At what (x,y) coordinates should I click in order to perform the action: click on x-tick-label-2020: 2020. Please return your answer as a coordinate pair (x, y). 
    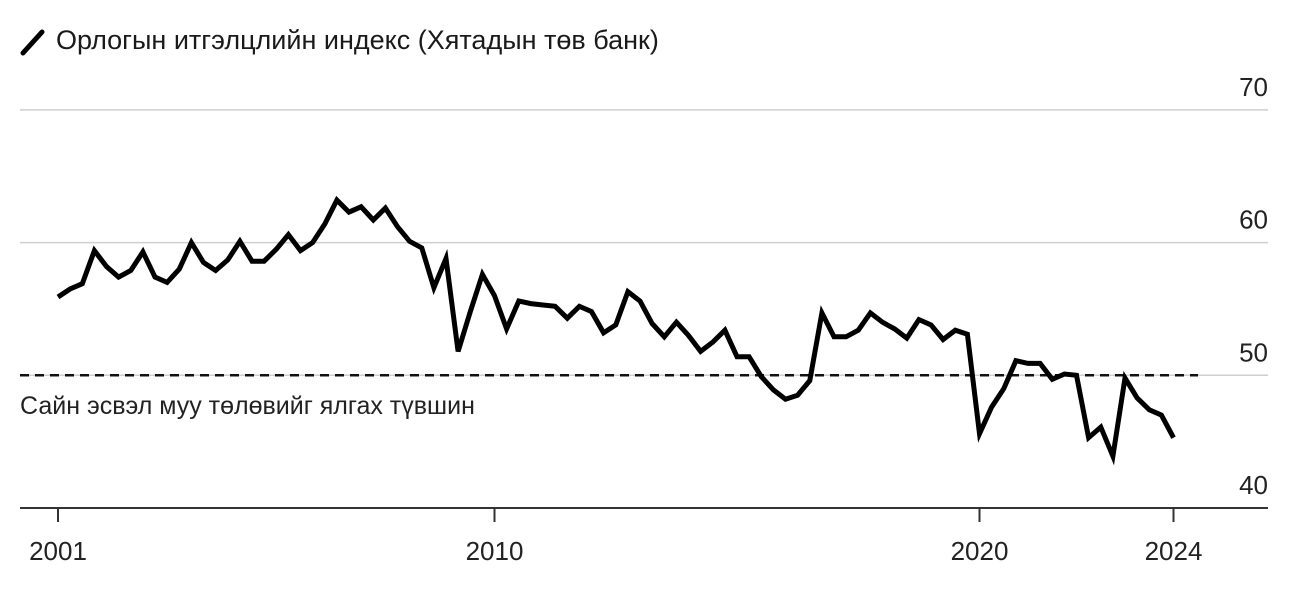
    Looking at the image, I should click on (980, 551).